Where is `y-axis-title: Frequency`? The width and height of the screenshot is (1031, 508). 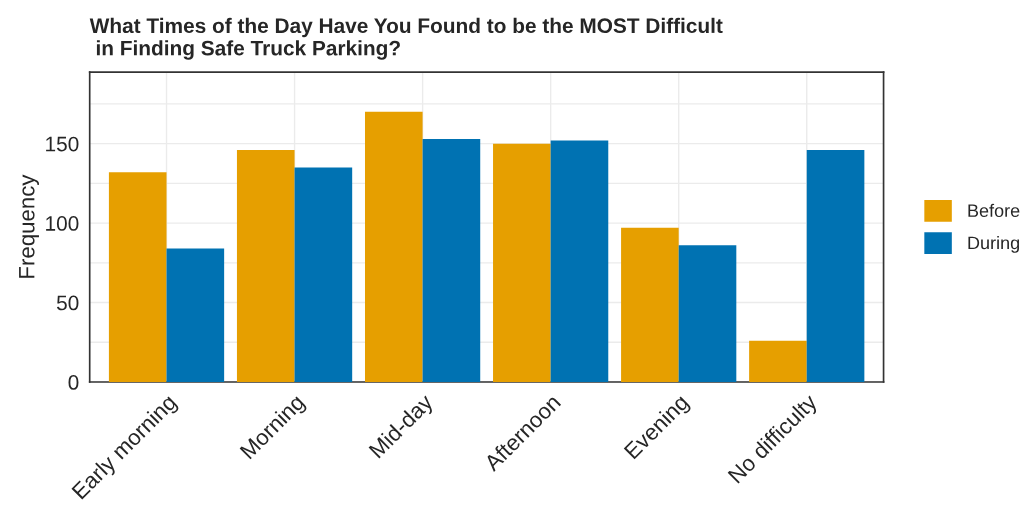 y-axis-title: Frequency is located at coordinates (29, 226).